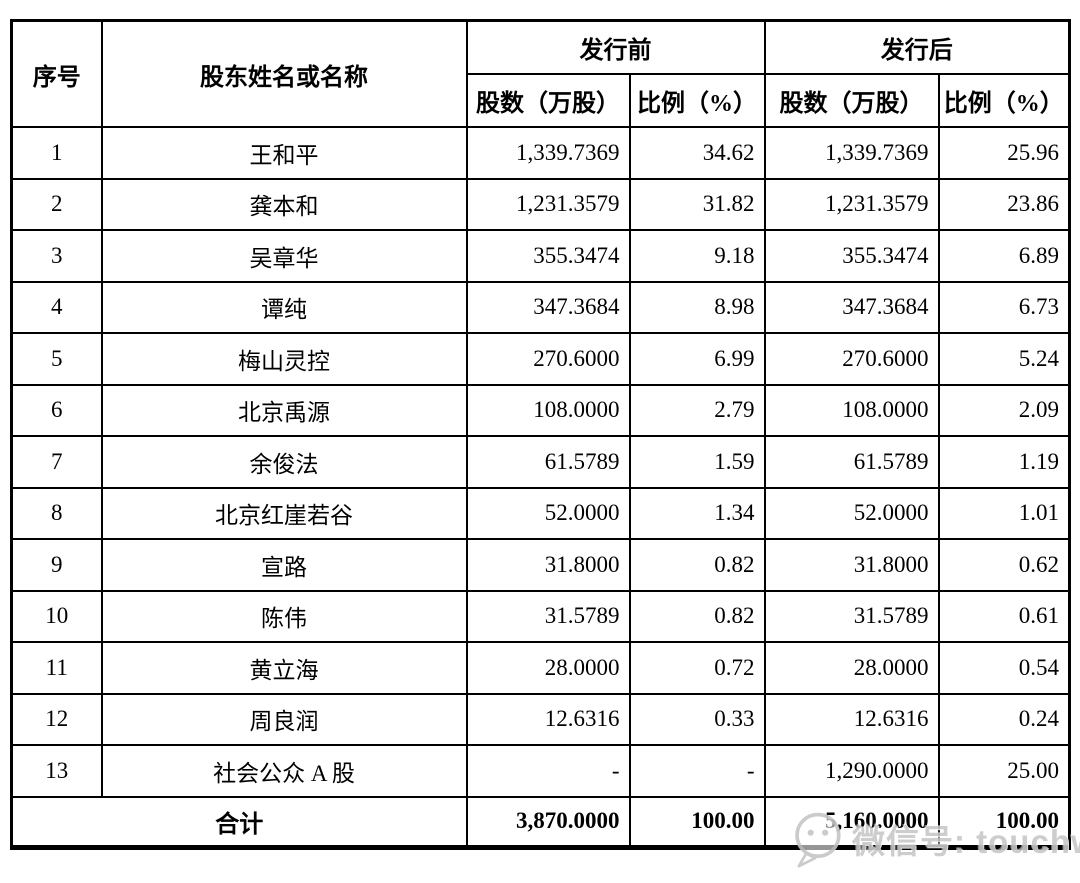  Describe the element at coordinates (56, 565) in the screenshot. I see `row-index-cell: 9` at that location.